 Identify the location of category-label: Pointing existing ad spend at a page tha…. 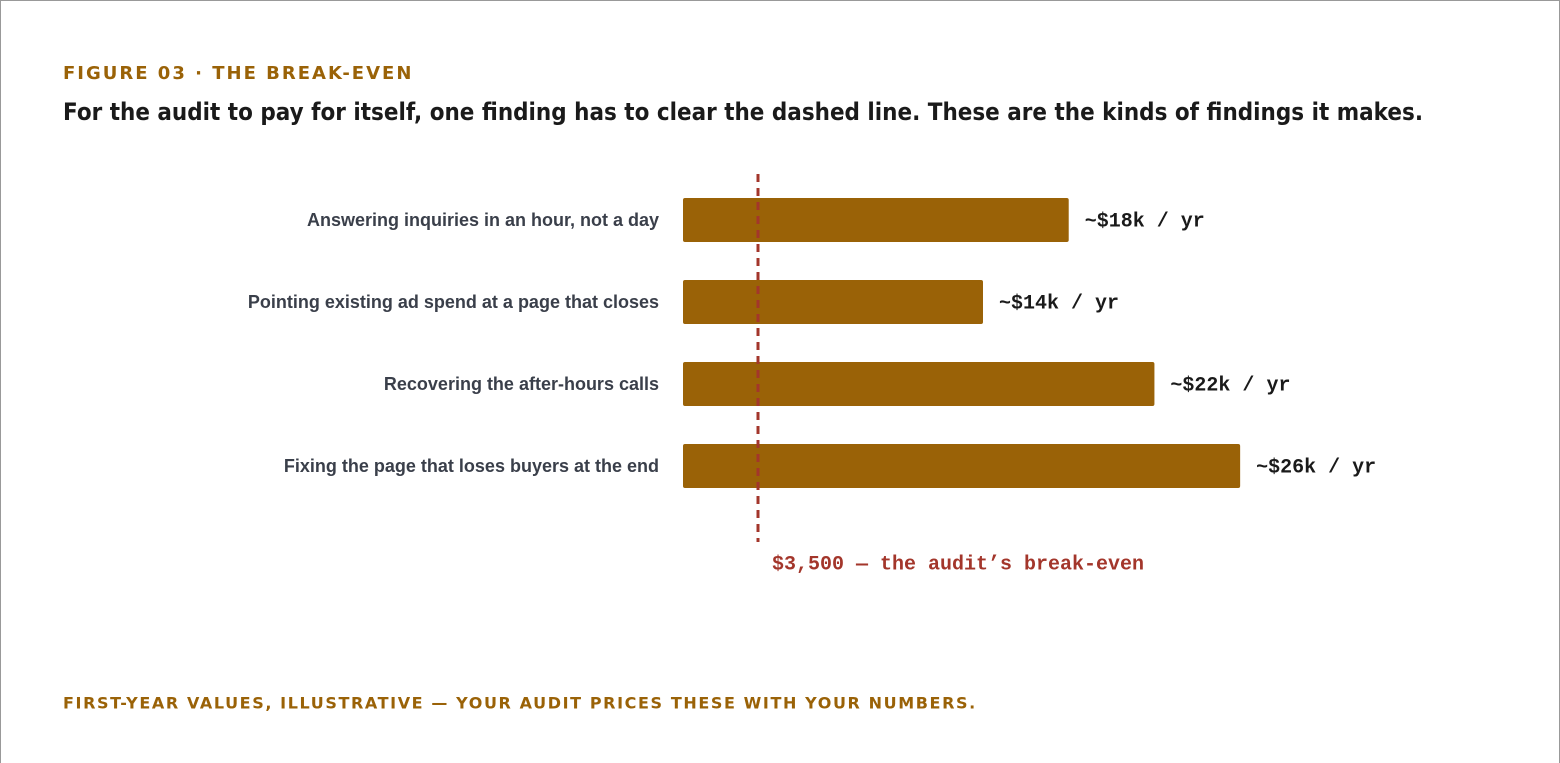
(453, 302).